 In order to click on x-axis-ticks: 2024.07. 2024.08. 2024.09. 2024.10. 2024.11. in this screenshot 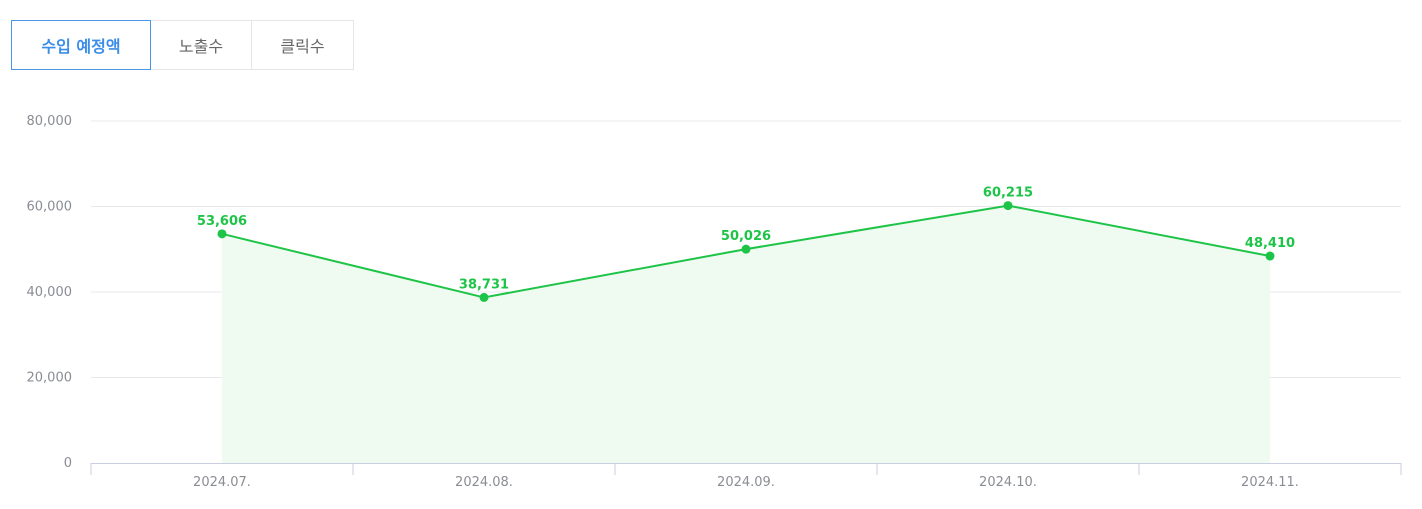, I will do `click(746, 482)`.